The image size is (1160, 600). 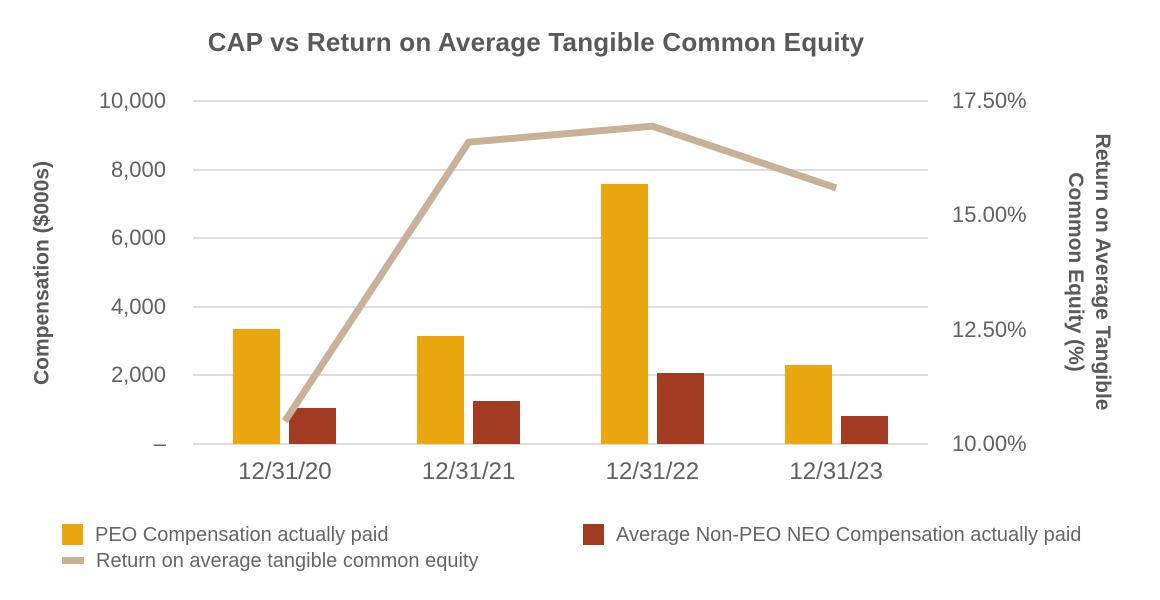 I want to click on right-tick-17.5: 17.50%, so click(x=989, y=100).